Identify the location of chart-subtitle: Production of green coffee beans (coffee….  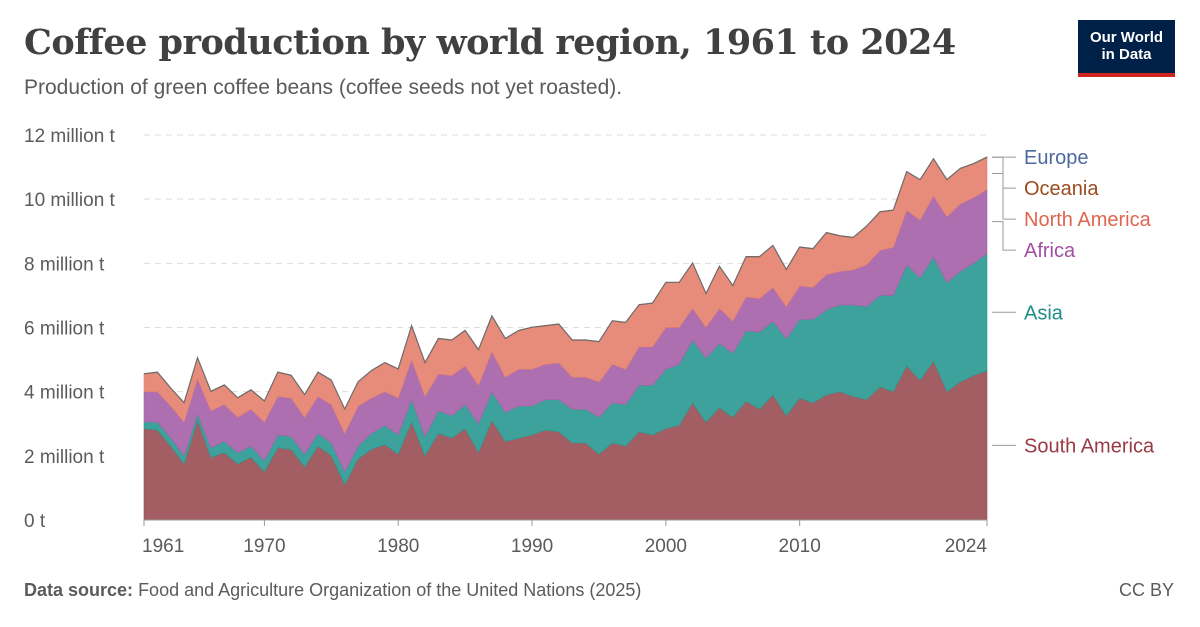
(323, 87).